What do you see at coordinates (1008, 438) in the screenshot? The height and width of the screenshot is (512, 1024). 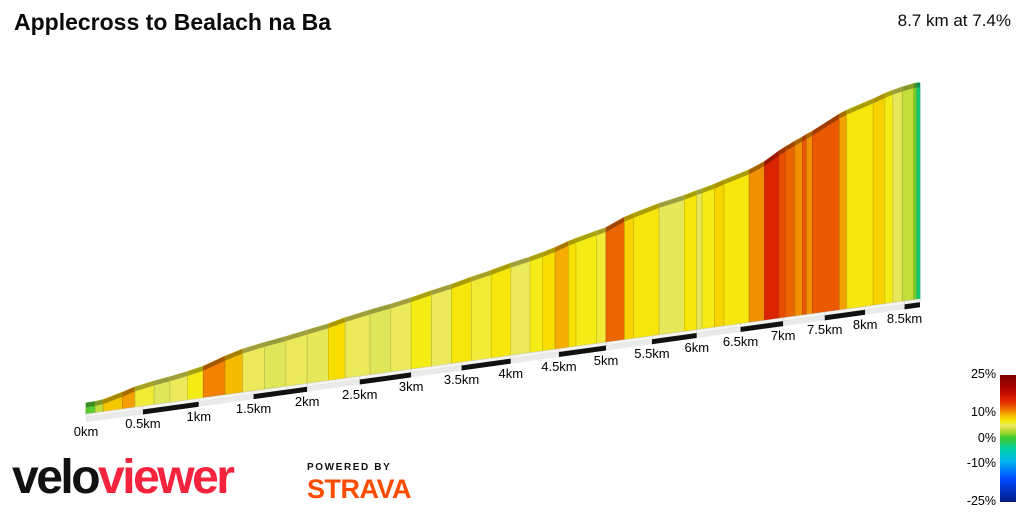 I see `legend-gradient-bar` at bounding box center [1008, 438].